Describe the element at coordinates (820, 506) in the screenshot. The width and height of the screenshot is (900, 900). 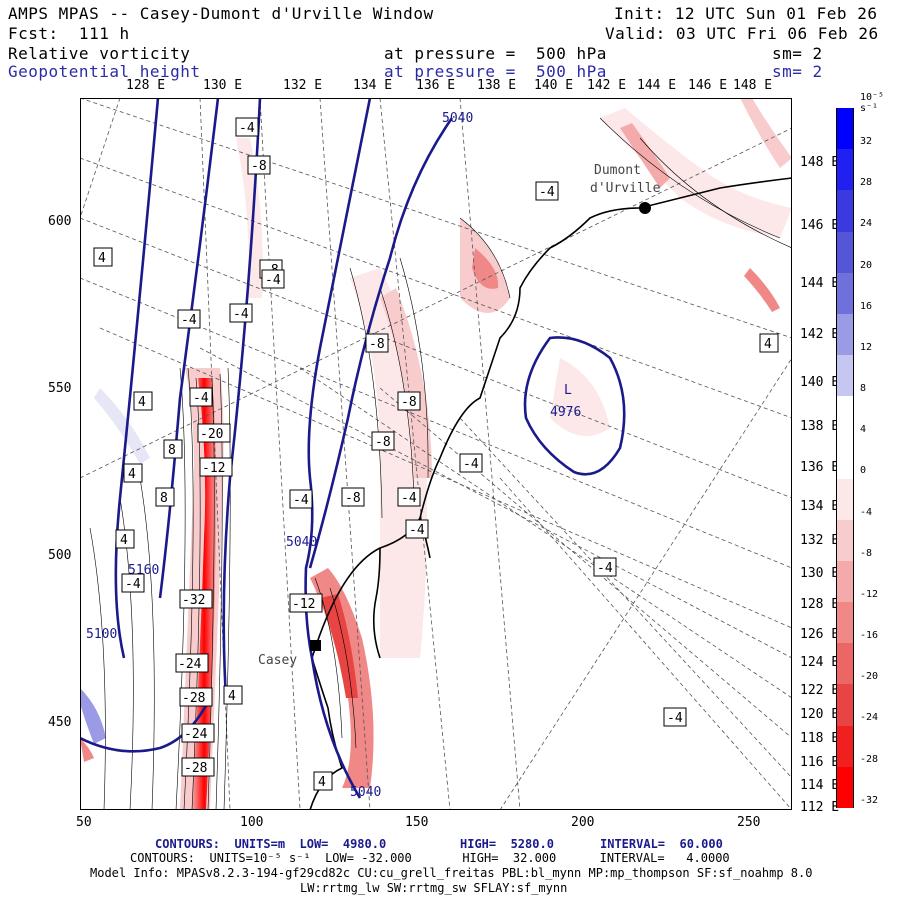
I see `lon-label-right: 134 E` at that location.